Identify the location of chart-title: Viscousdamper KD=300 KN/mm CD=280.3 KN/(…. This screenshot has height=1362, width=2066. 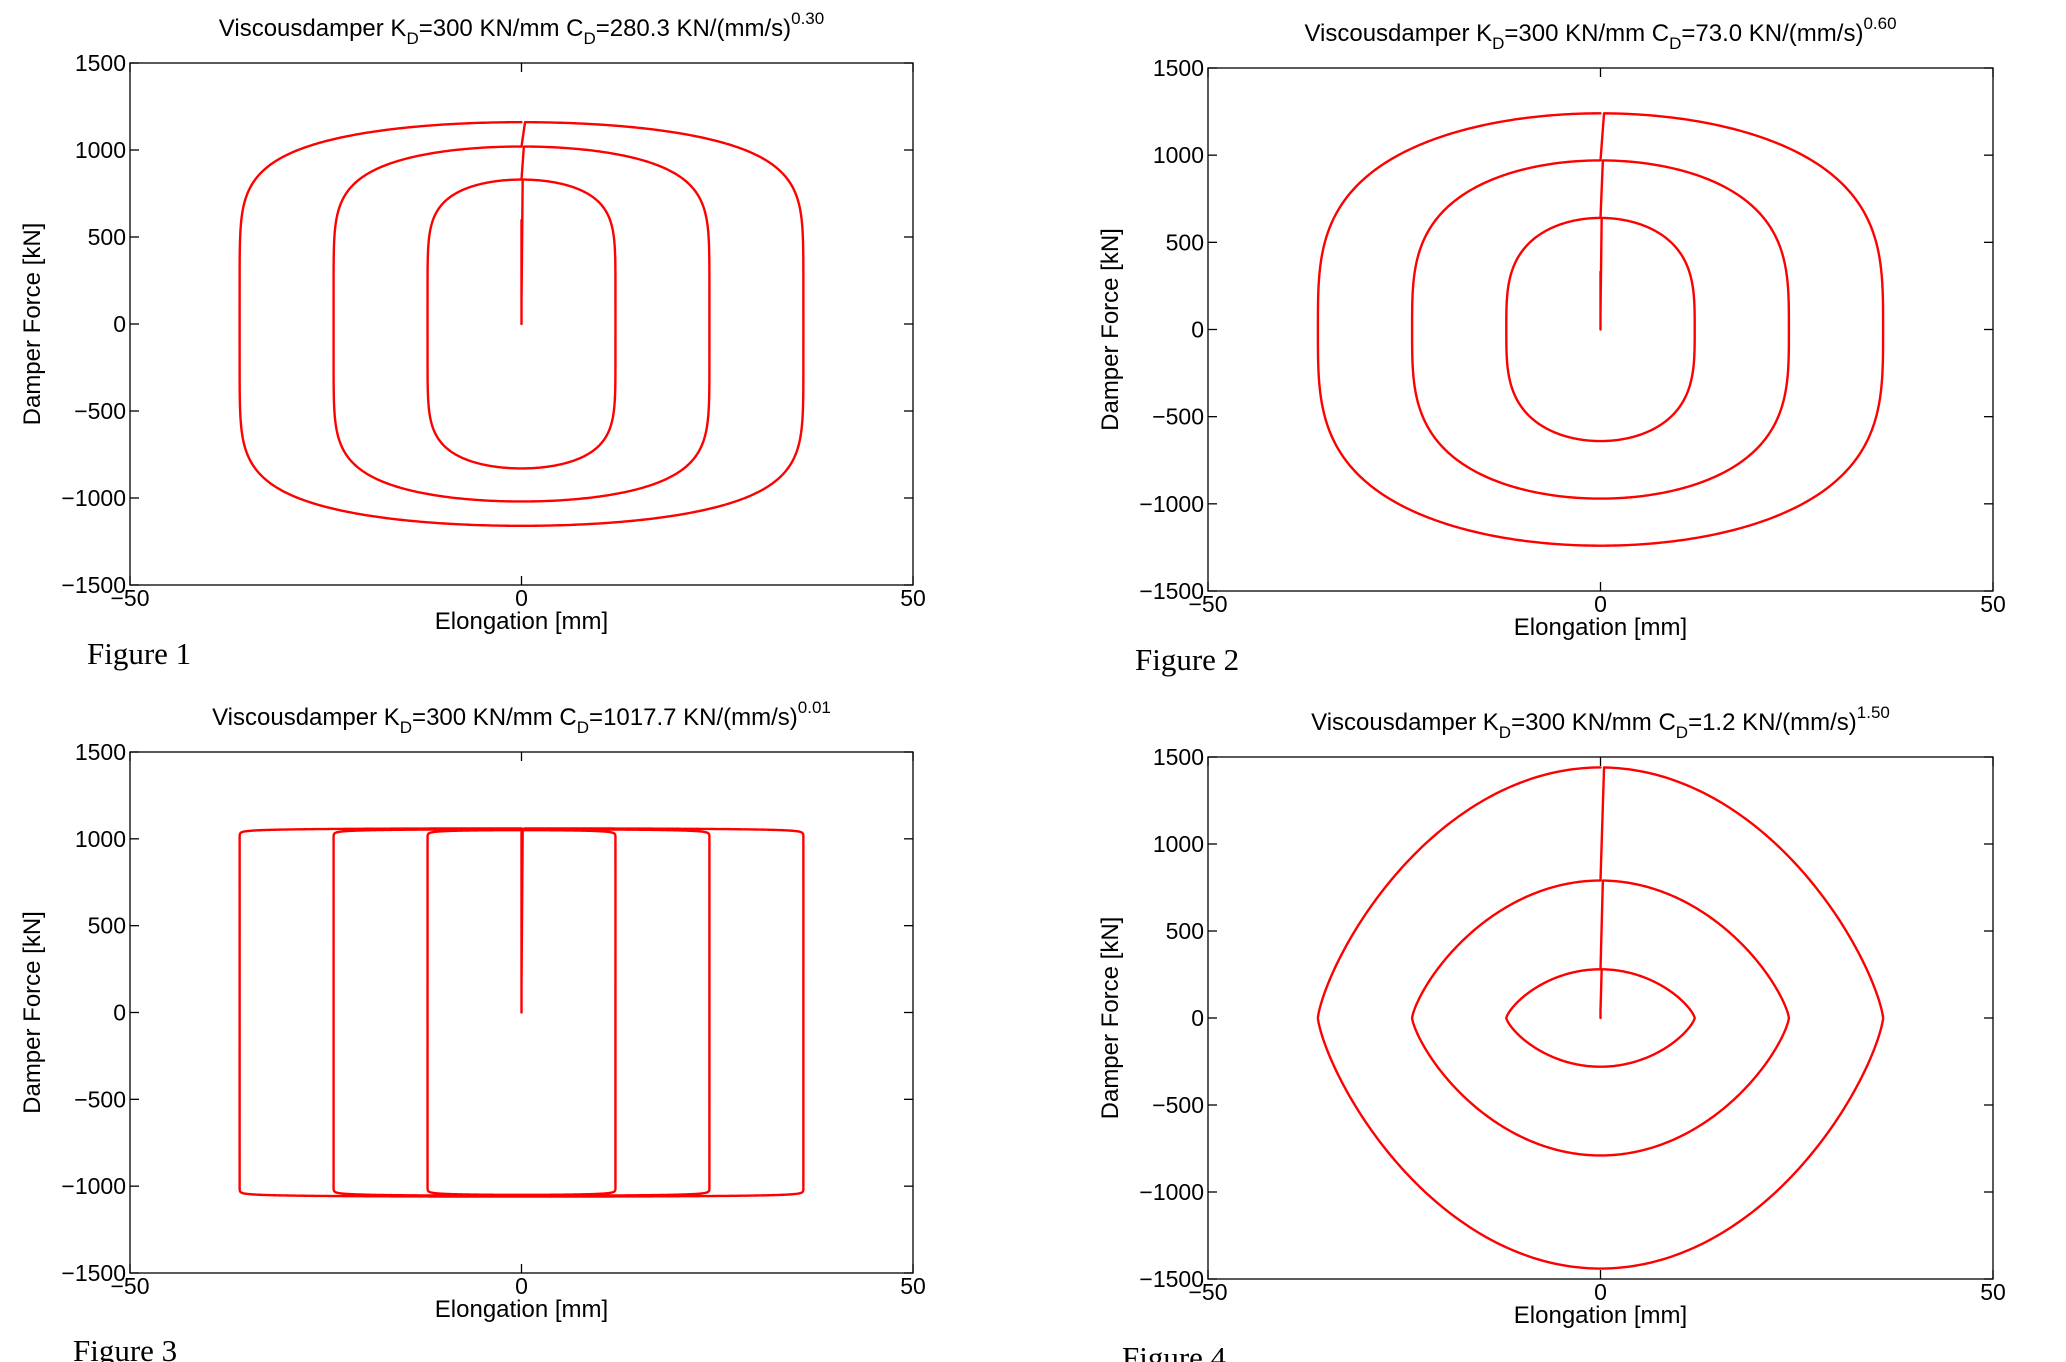
(521, 28).